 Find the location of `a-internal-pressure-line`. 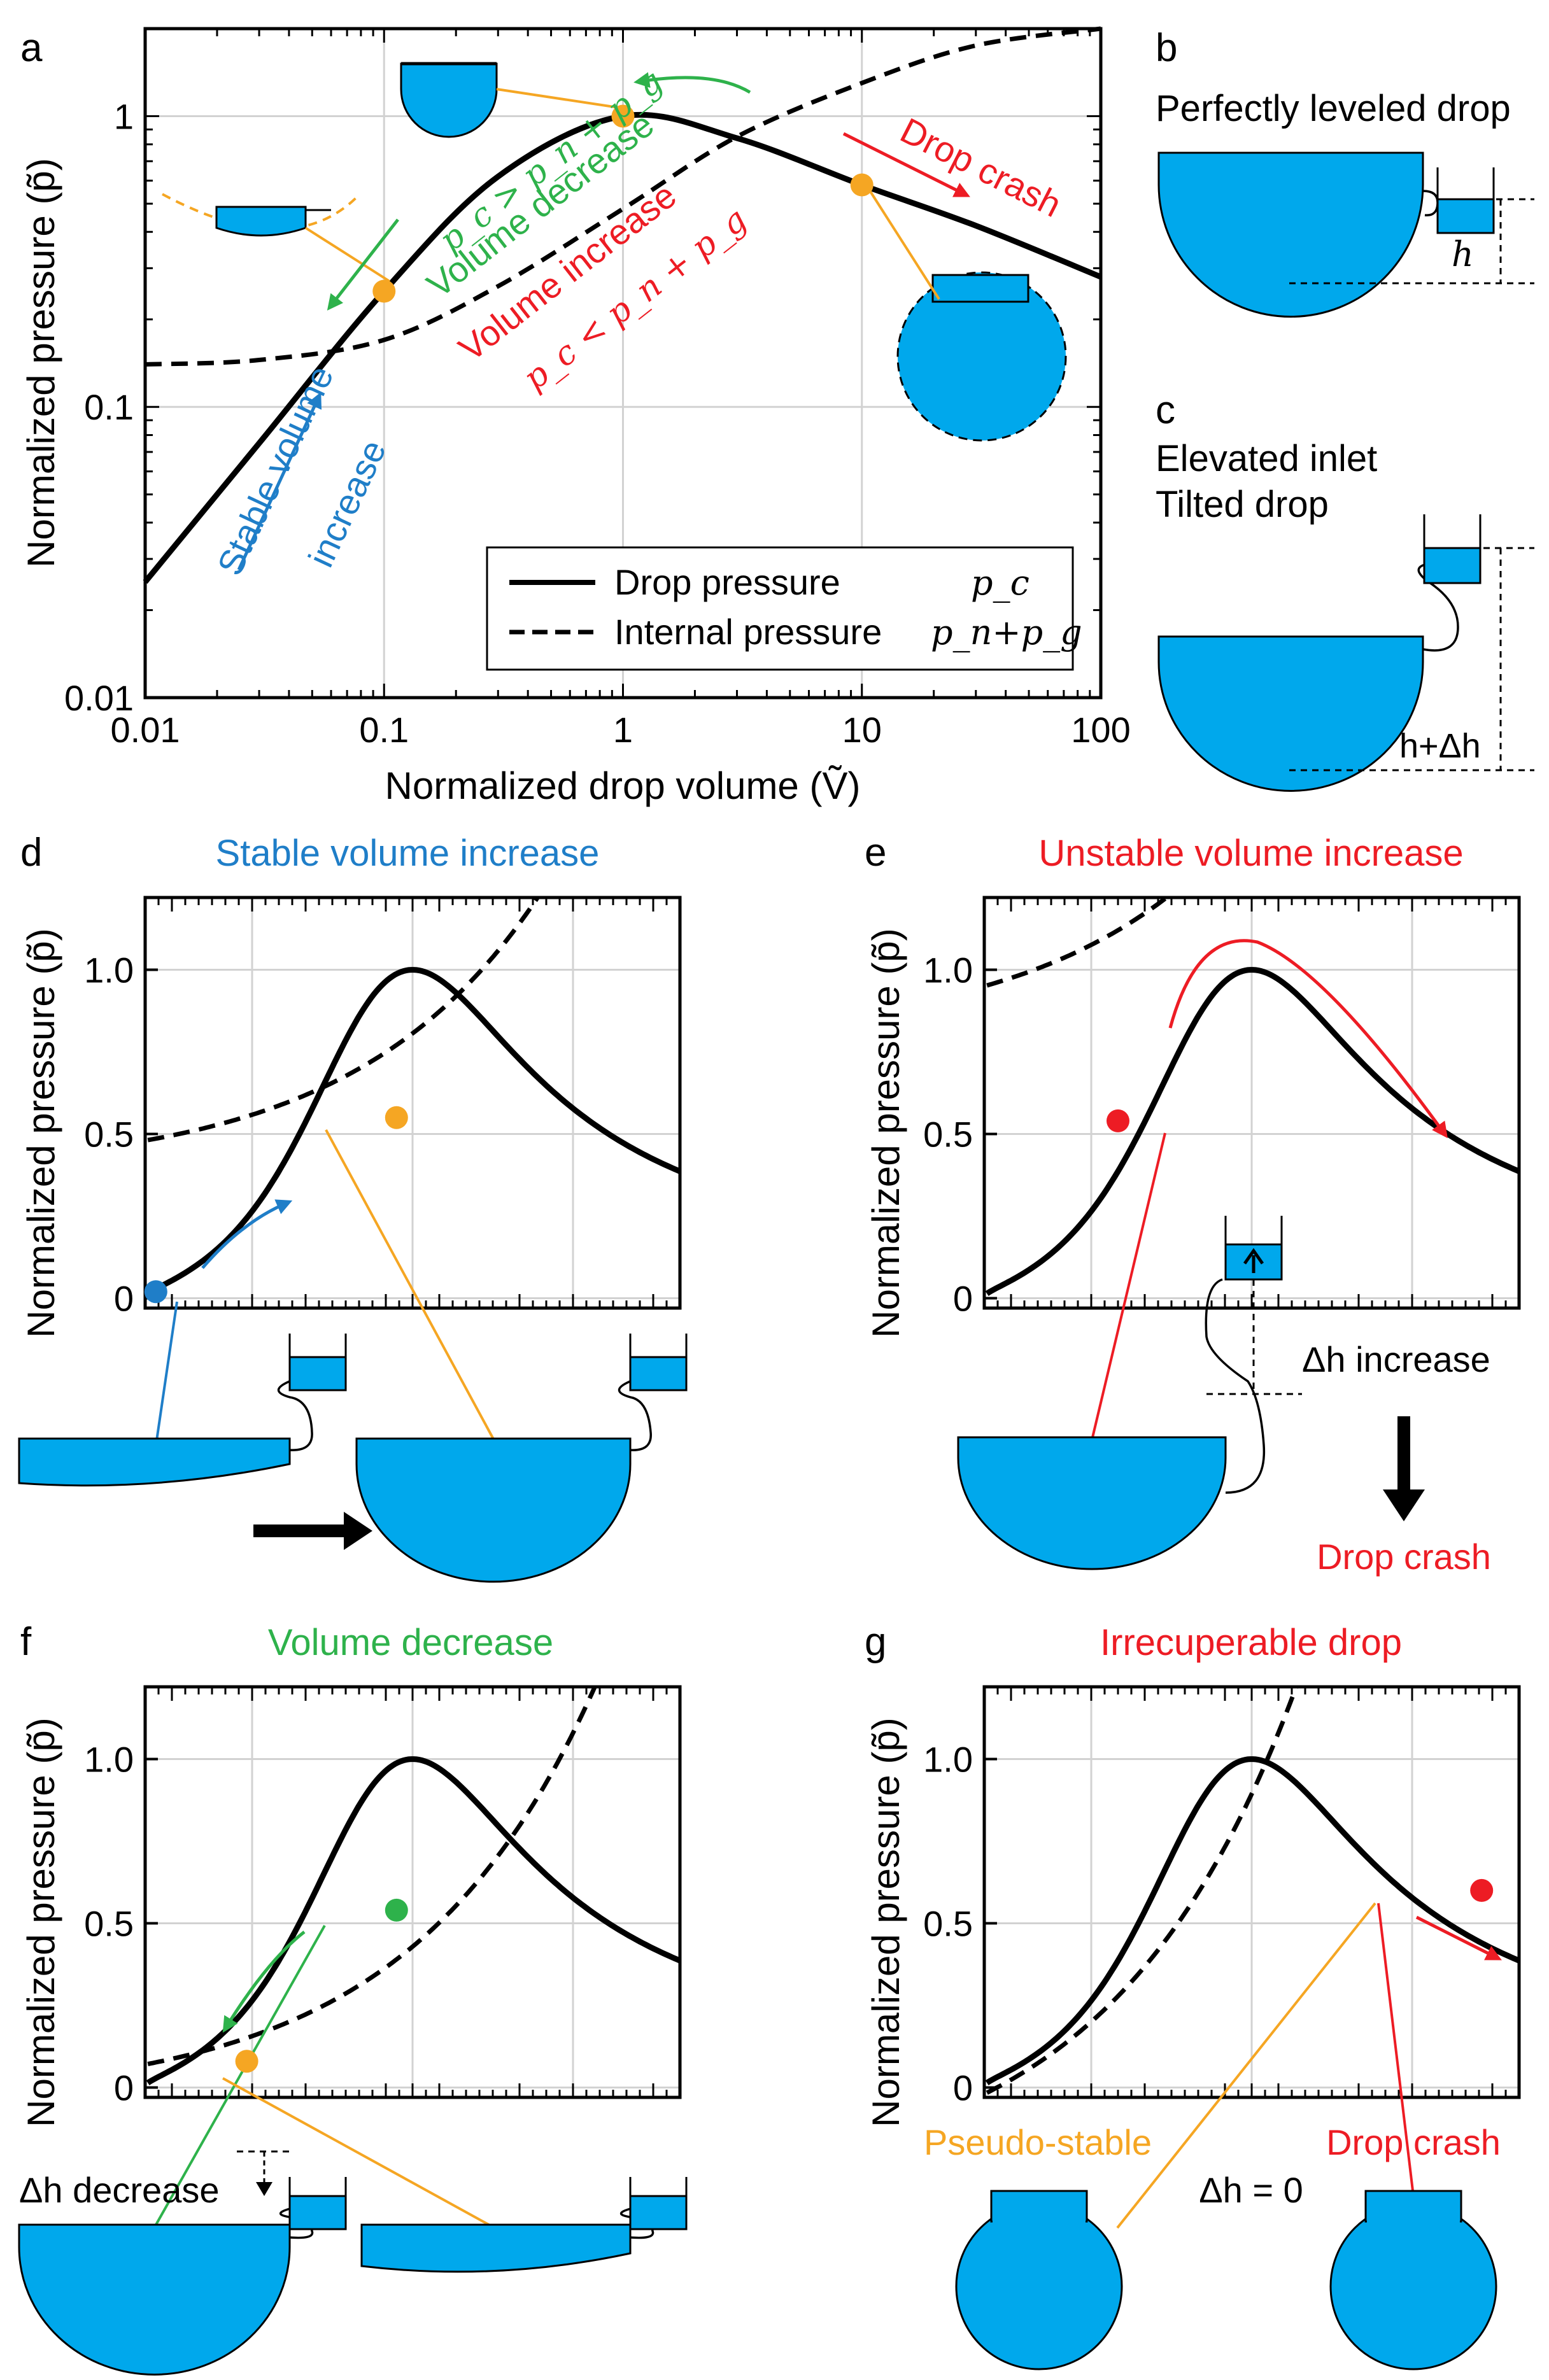

a-internal-pressure-line is located at coordinates (623, 196).